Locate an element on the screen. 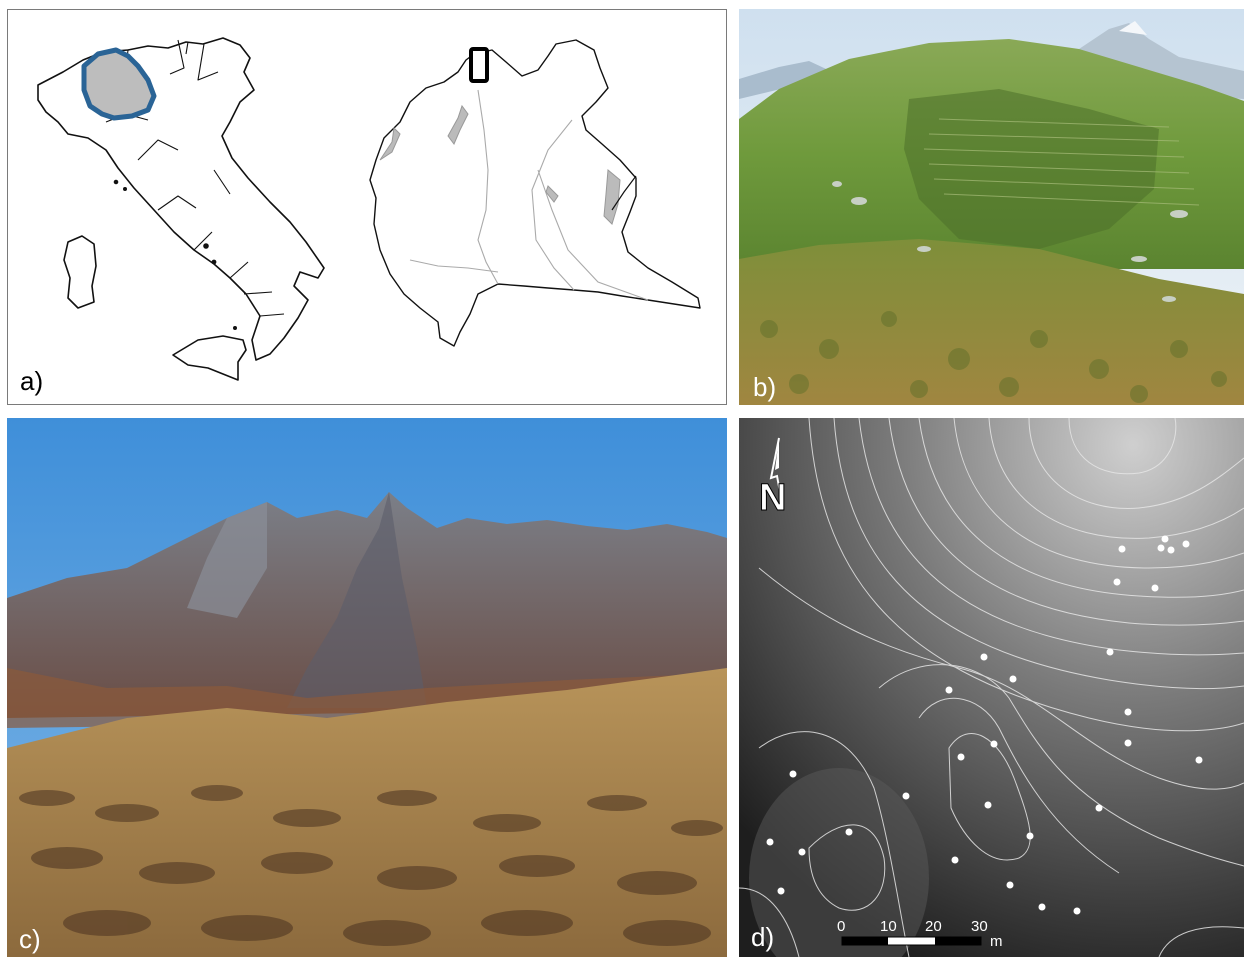  scale-unit: m is located at coordinates (996, 941).